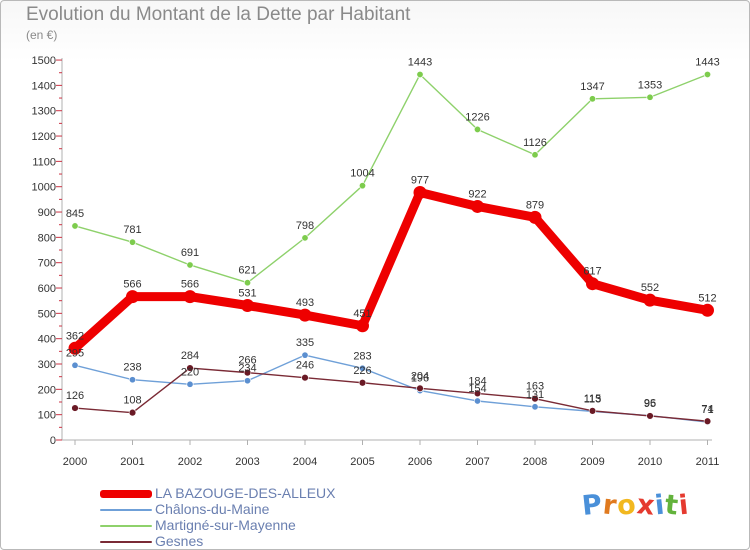  What do you see at coordinates (190, 356) in the screenshot?
I see `data-label: 284` at bounding box center [190, 356].